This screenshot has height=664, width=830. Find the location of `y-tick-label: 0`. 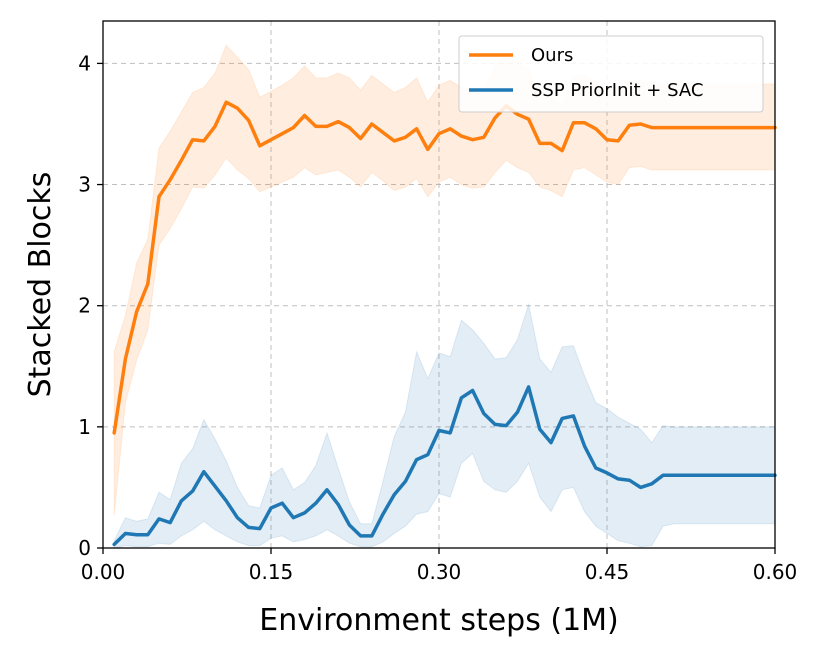

y-tick-label: 0 is located at coordinates (84, 548).